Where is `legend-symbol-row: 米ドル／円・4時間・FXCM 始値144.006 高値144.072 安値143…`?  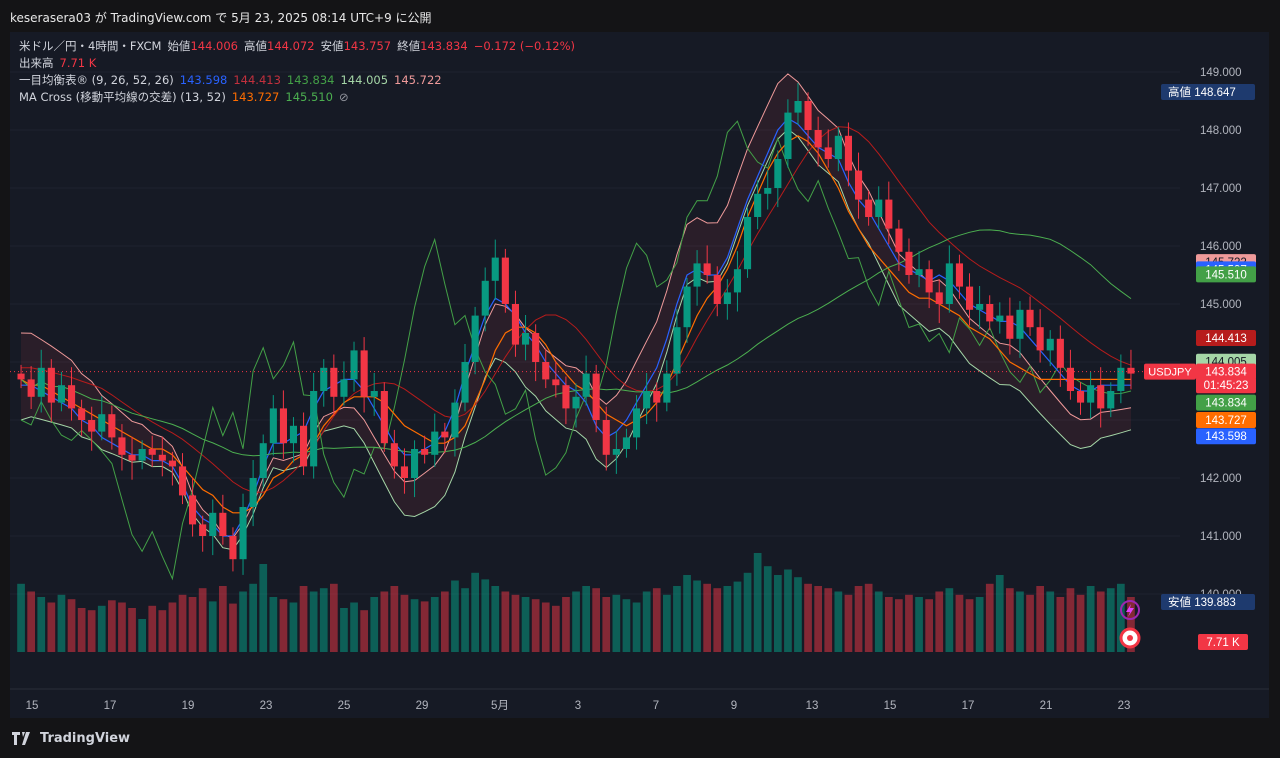 legend-symbol-row: 米ドル／円・4時間・FXCM 始値144.006 高値144.072 安値143… is located at coordinates (297, 46).